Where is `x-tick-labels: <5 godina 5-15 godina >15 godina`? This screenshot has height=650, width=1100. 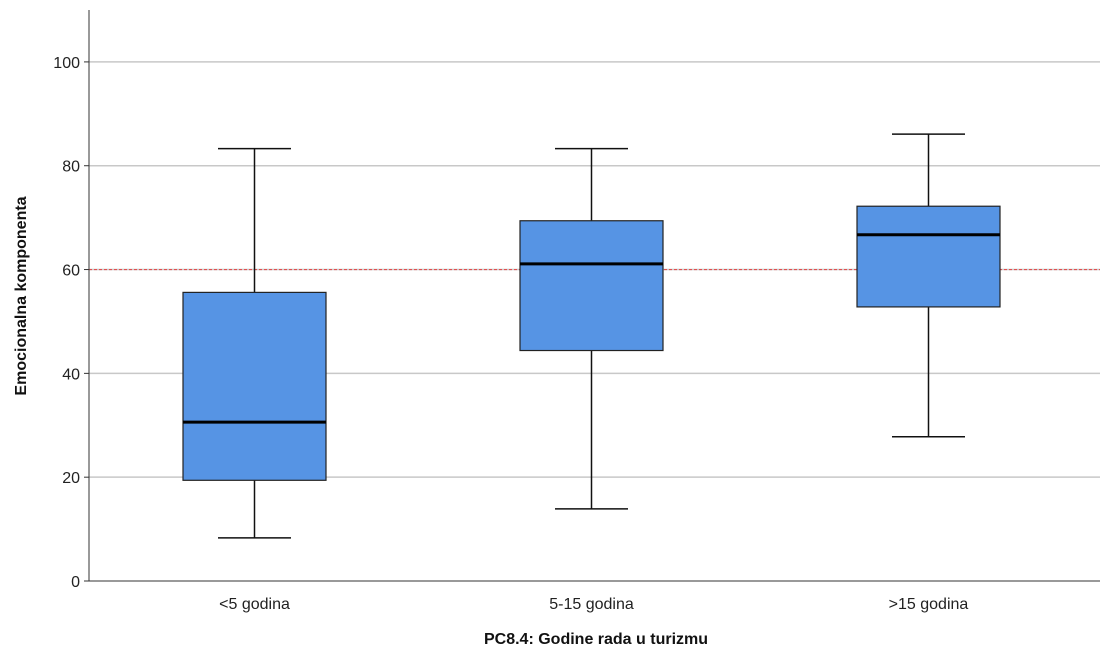
x-tick-labels: <5 godina 5-15 godina >15 godina is located at coordinates (593, 604).